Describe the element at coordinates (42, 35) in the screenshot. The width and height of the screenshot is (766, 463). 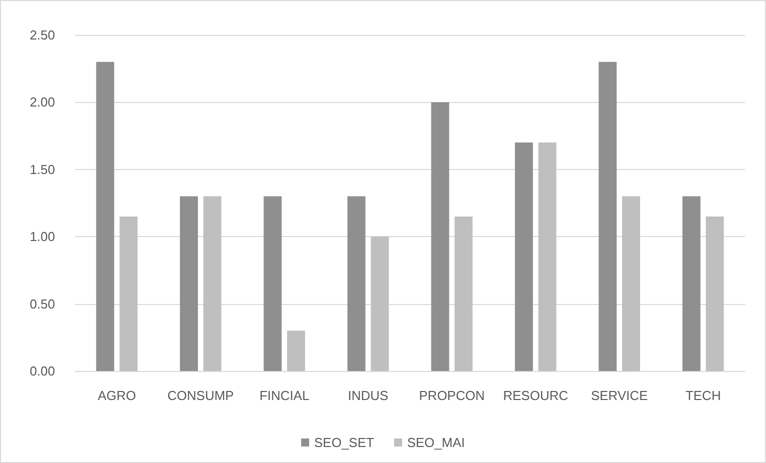
I see `y-tick-label: 2.50` at that location.